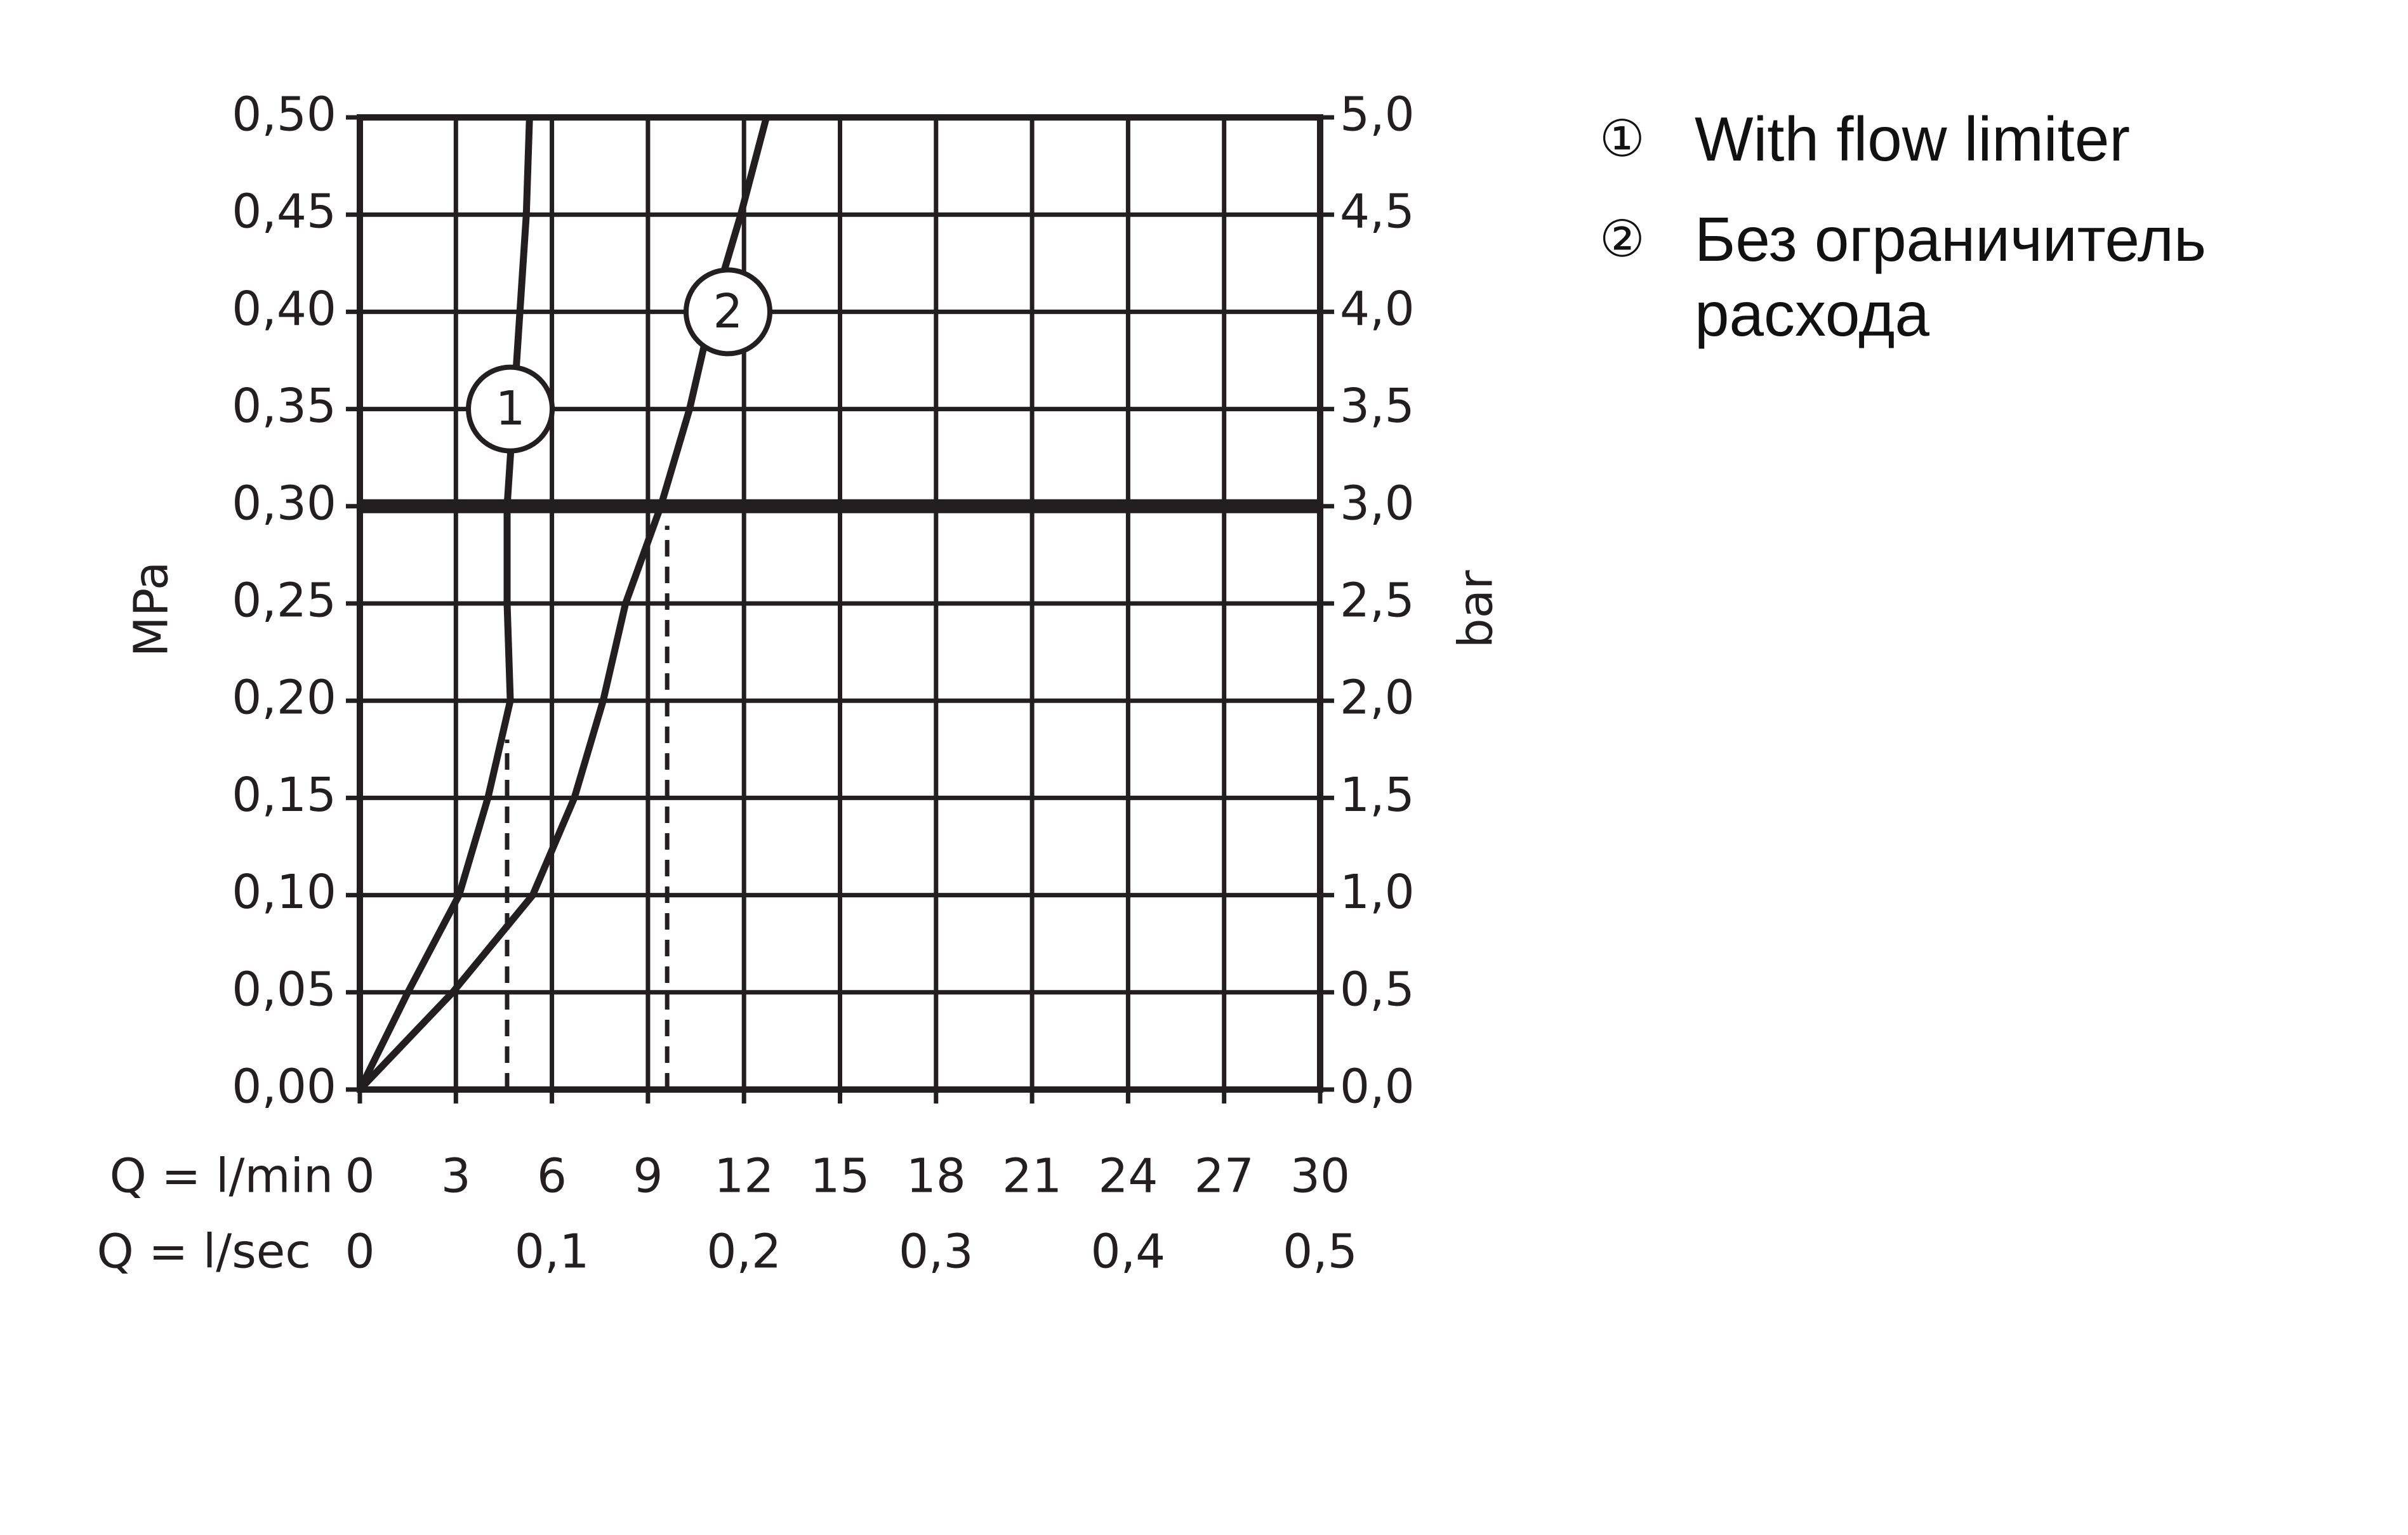 The width and height of the screenshot is (2408, 1535). Describe the element at coordinates (1377, 212) in the screenshot. I see `y2-tick-label: 4,5` at that location.